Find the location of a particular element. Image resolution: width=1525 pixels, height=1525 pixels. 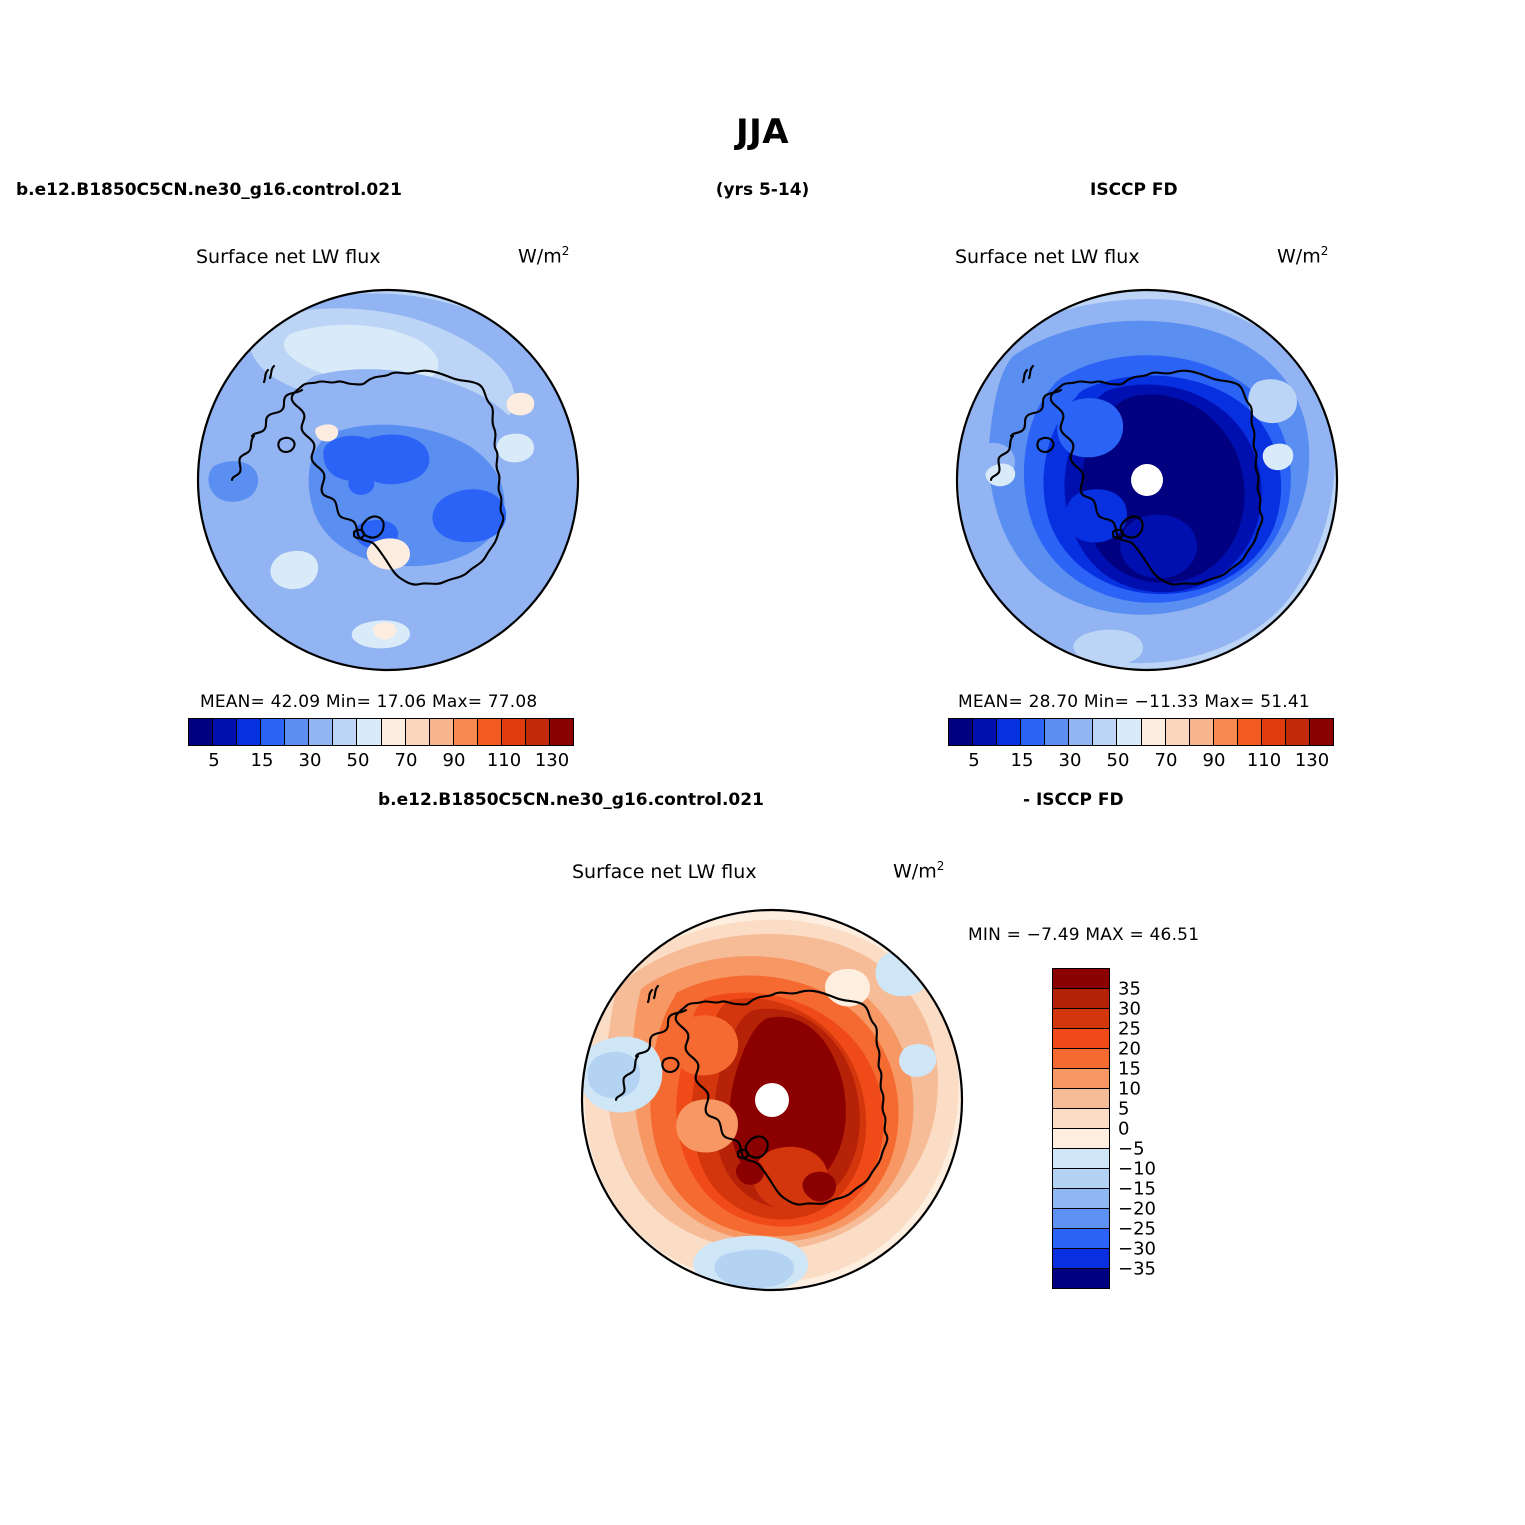

model-map-svg is located at coordinates (388, 480).